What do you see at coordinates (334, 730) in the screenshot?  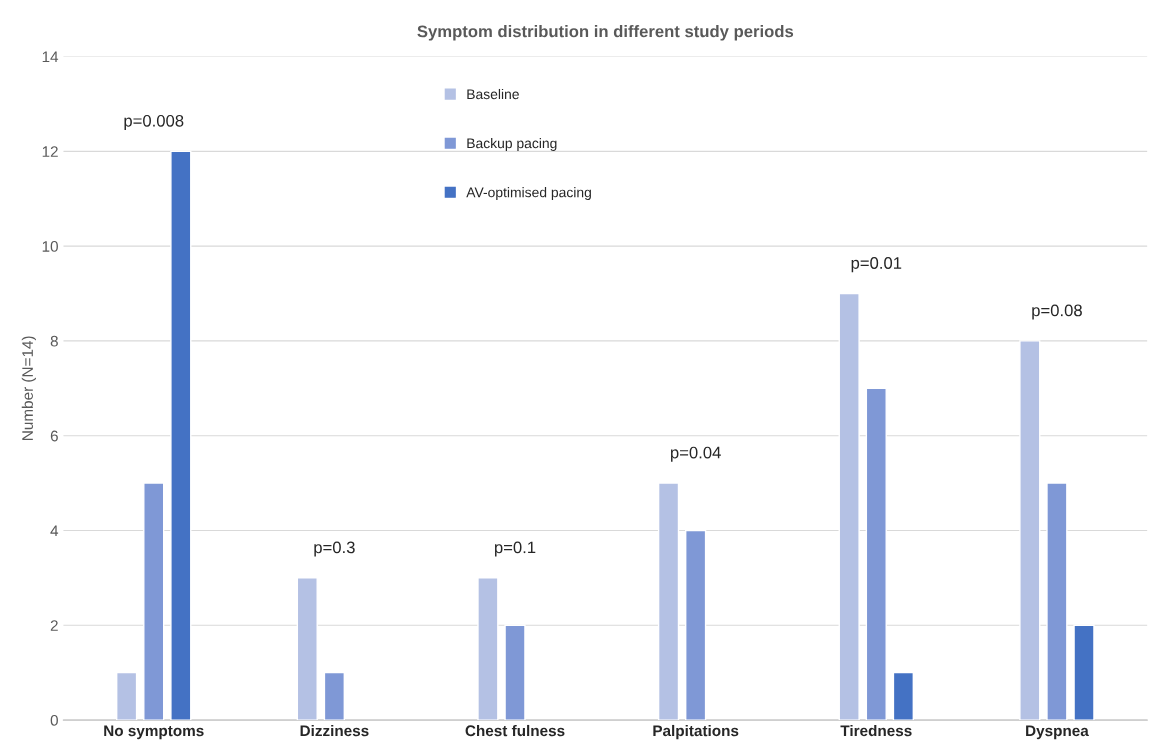 I see `x-tick-label: Dizziness` at bounding box center [334, 730].